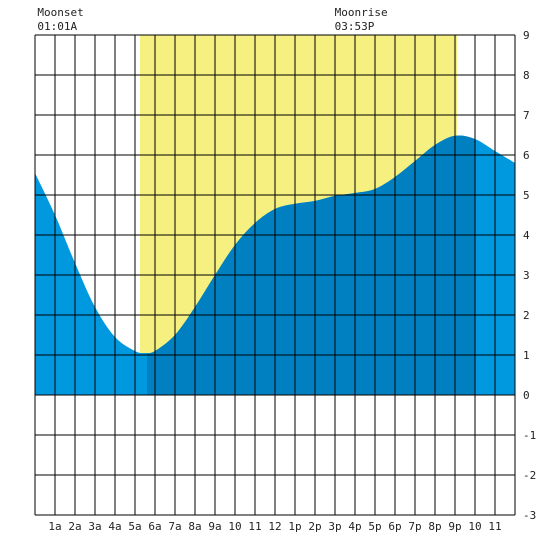 This screenshot has width=550, height=550. I want to click on x-tick-label: 8a, so click(194, 526).